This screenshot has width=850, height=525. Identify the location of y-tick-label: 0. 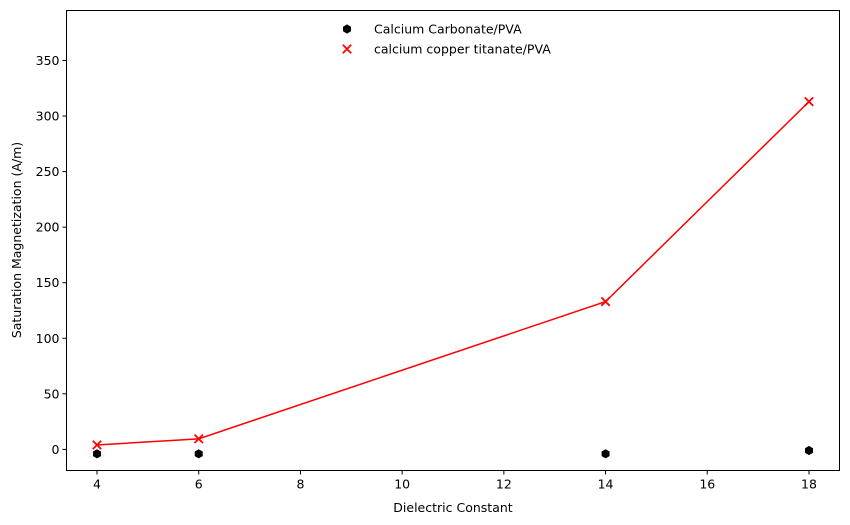
(56, 449).